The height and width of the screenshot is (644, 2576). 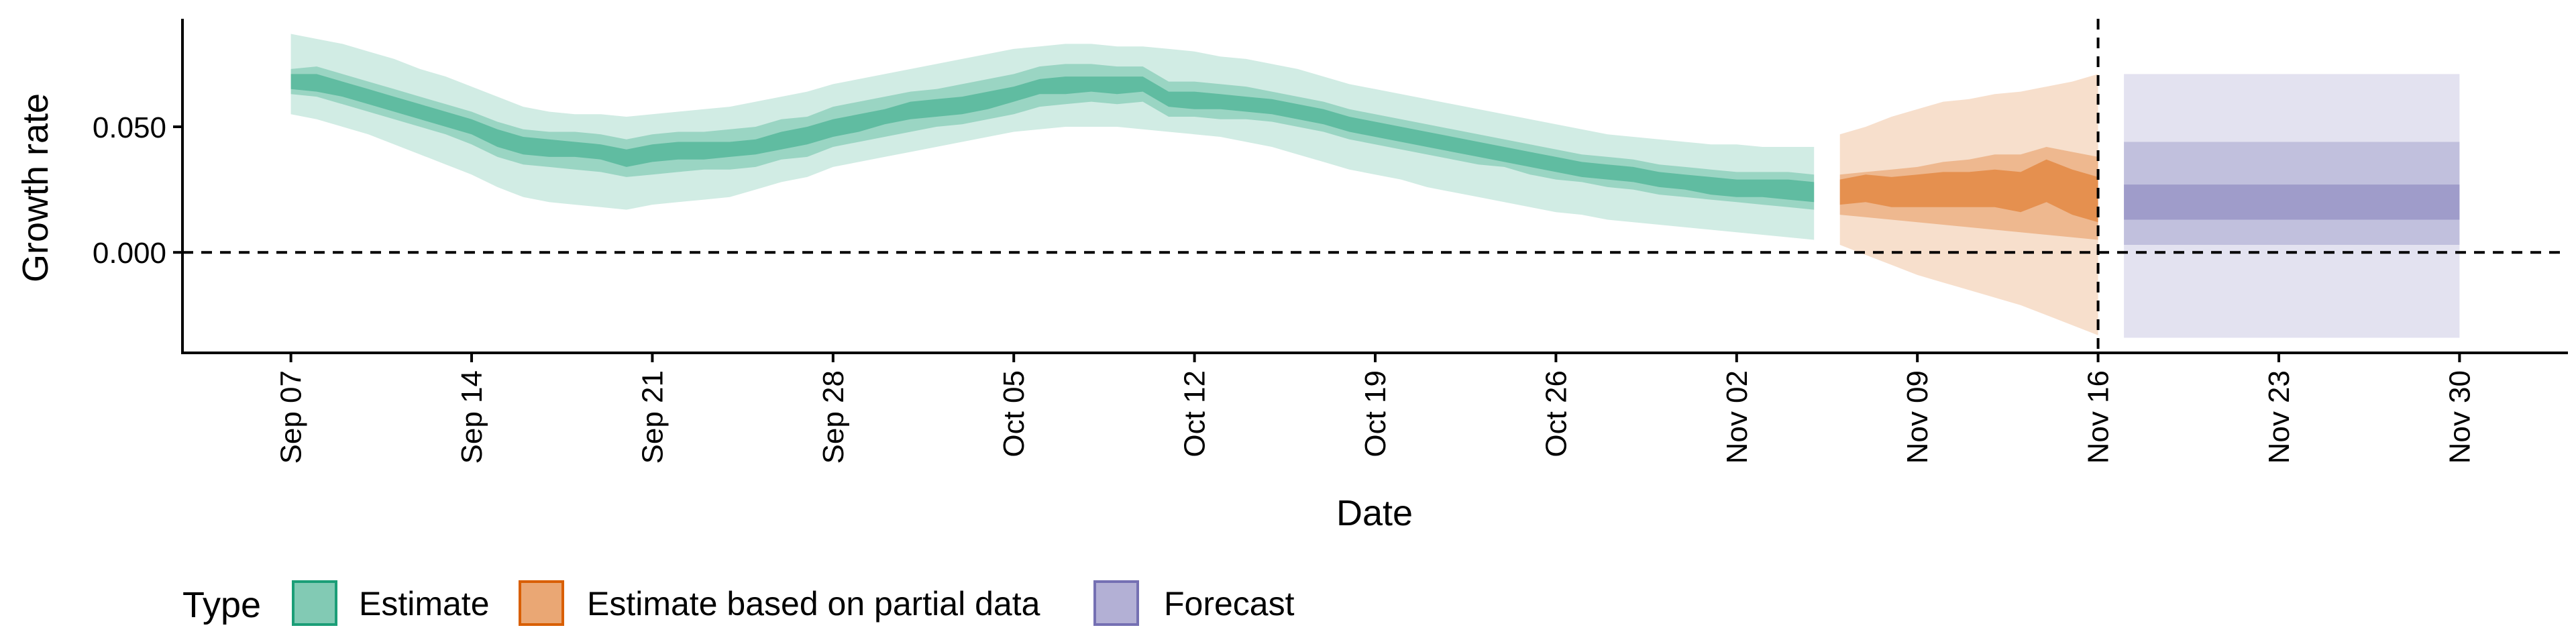 What do you see at coordinates (833, 417) in the screenshot?
I see `x-tick-label: Sep 28` at bounding box center [833, 417].